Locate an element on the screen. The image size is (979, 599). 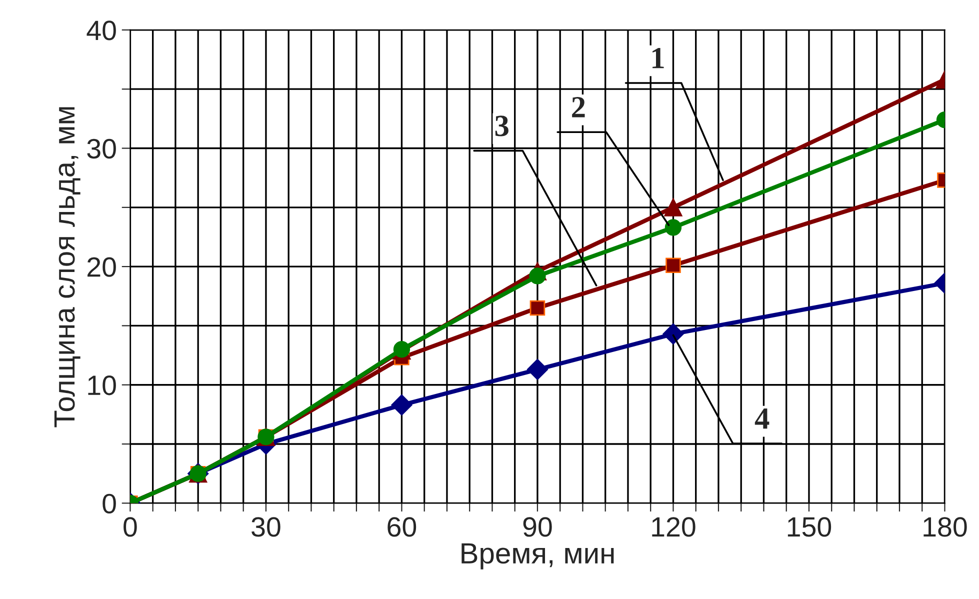
x-tick-label: 150 is located at coordinates (810, 527).